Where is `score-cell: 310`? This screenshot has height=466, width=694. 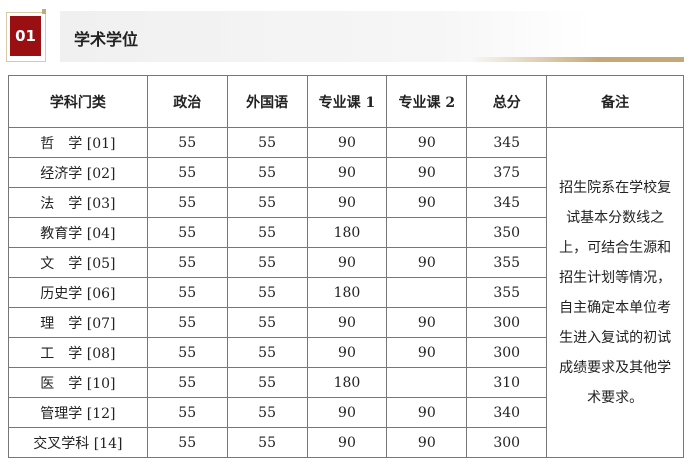
score-cell: 310 is located at coordinates (507, 382).